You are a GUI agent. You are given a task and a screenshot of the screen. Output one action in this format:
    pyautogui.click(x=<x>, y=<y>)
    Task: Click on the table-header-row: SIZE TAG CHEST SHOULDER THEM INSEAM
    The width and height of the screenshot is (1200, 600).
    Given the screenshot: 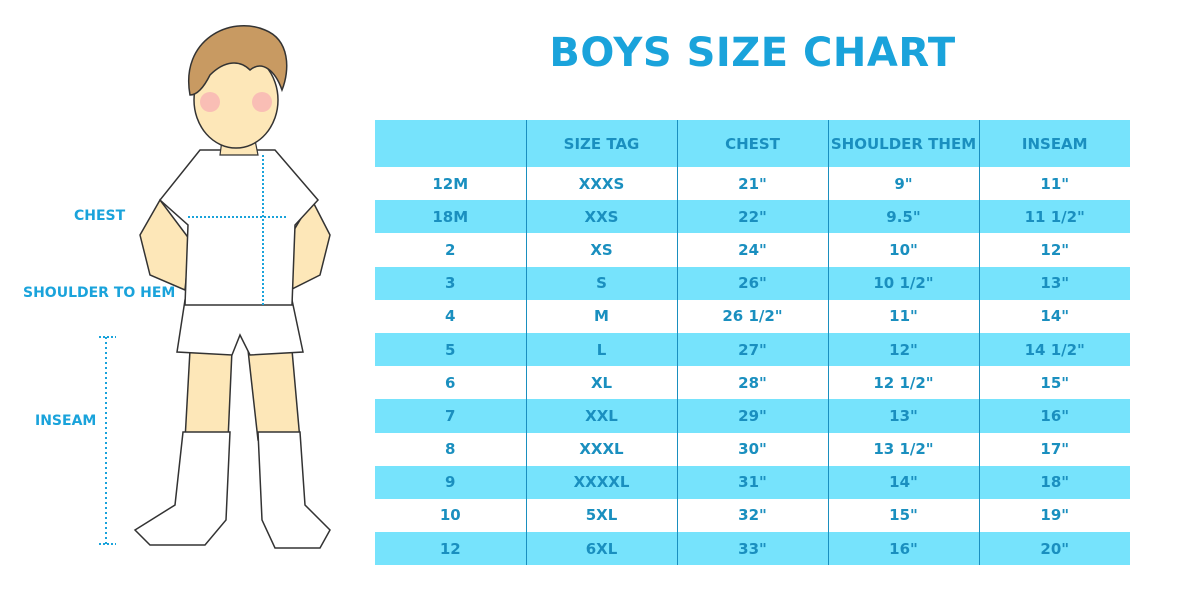 What is the action you would take?
    pyautogui.click(x=752, y=143)
    